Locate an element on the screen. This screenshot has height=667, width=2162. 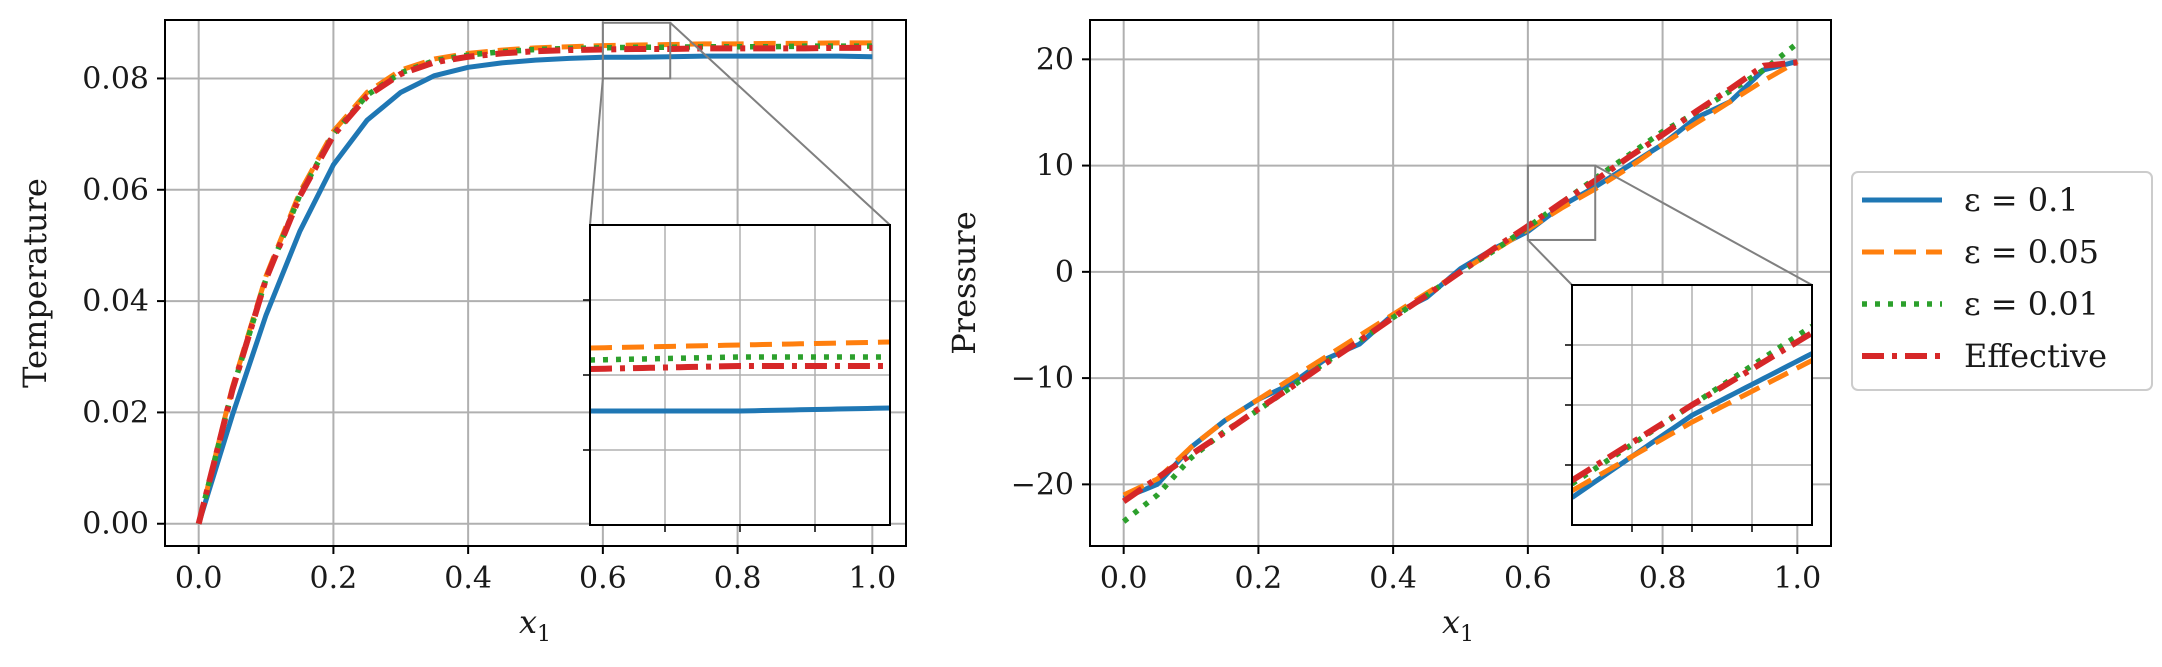
legend-label-1: ε = 0.1 is located at coordinates (2021, 200).